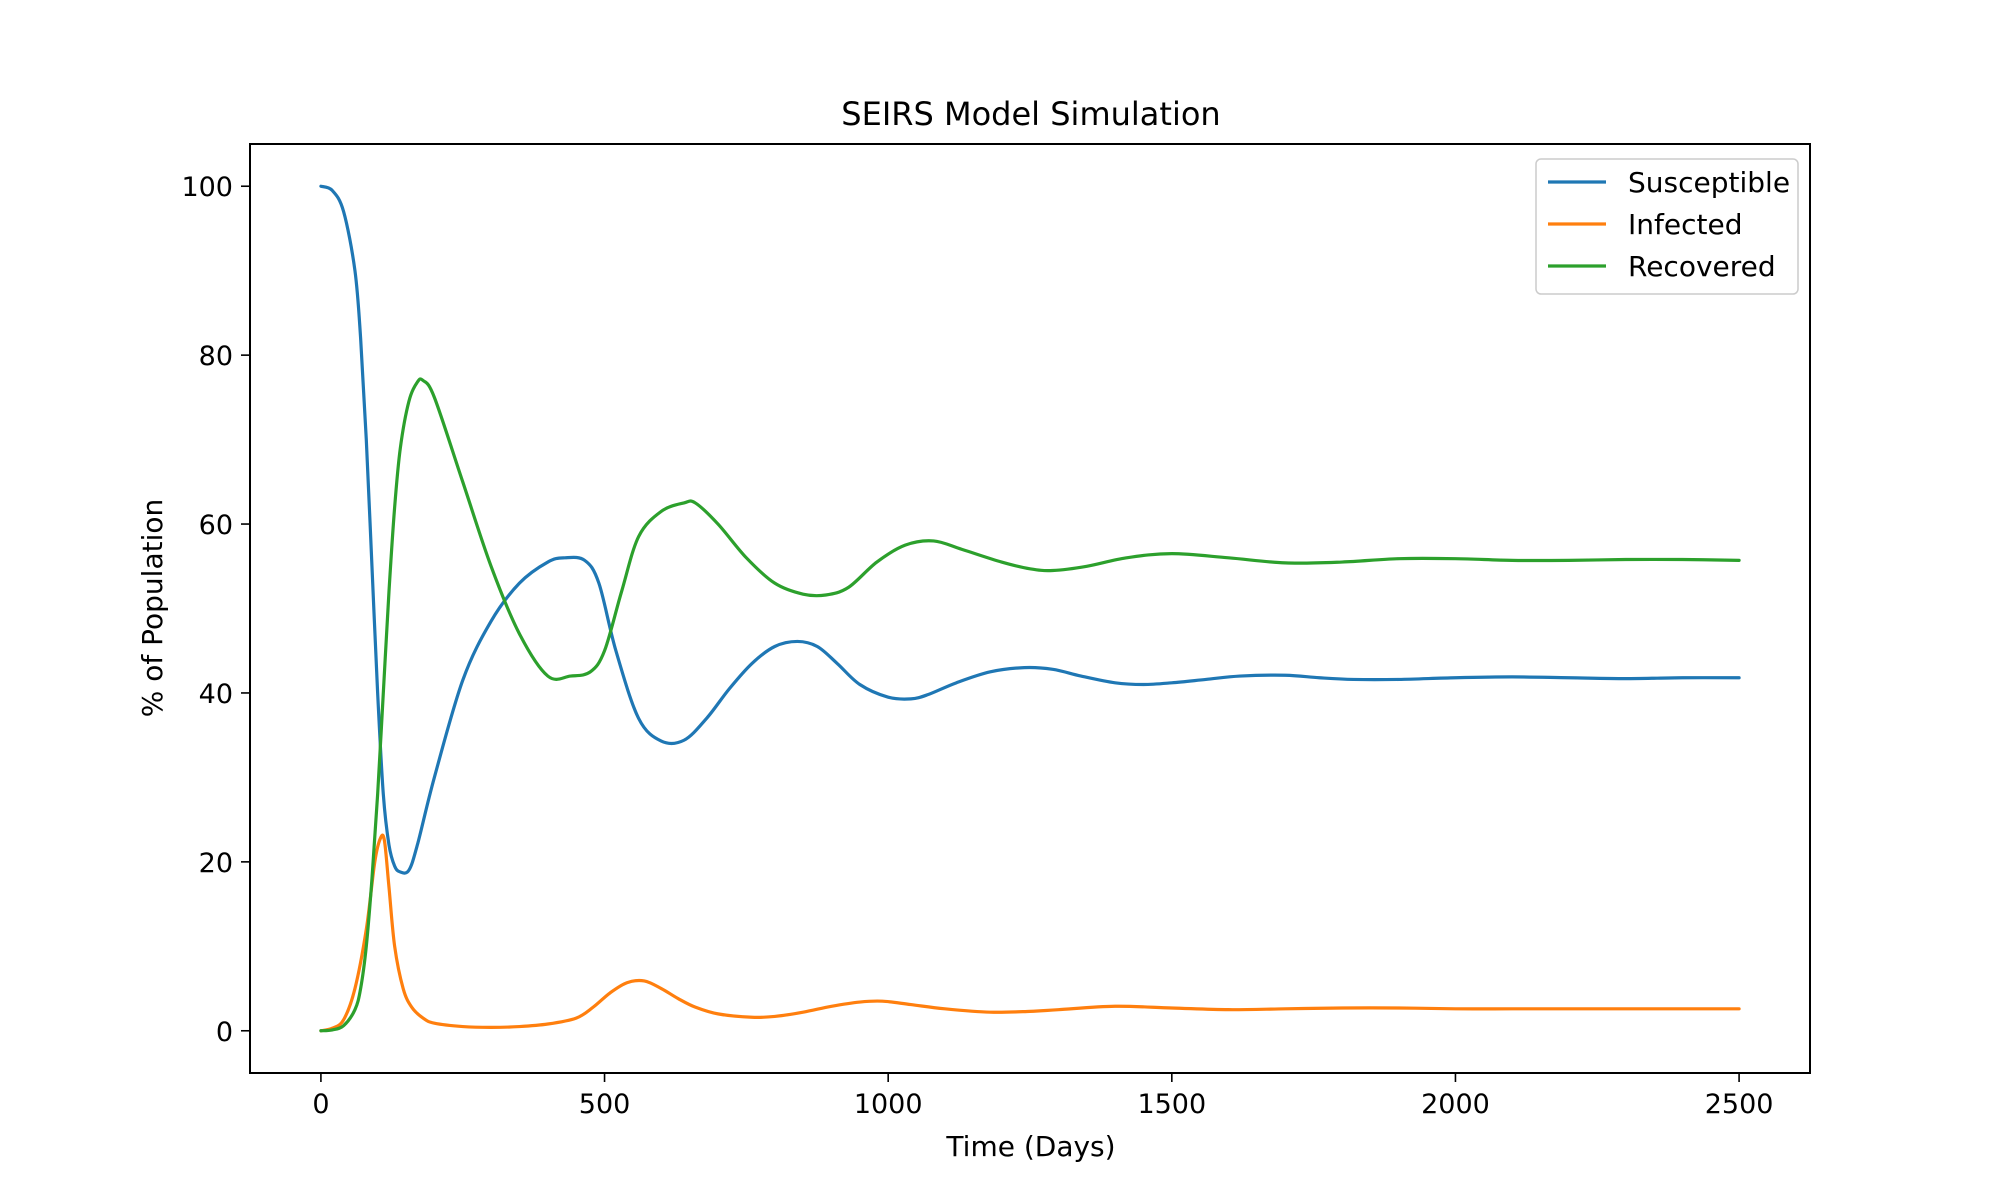  What do you see at coordinates (224, 1032) in the screenshot?
I see `y-tick-label: 0` at bounding box center [224, 1032].